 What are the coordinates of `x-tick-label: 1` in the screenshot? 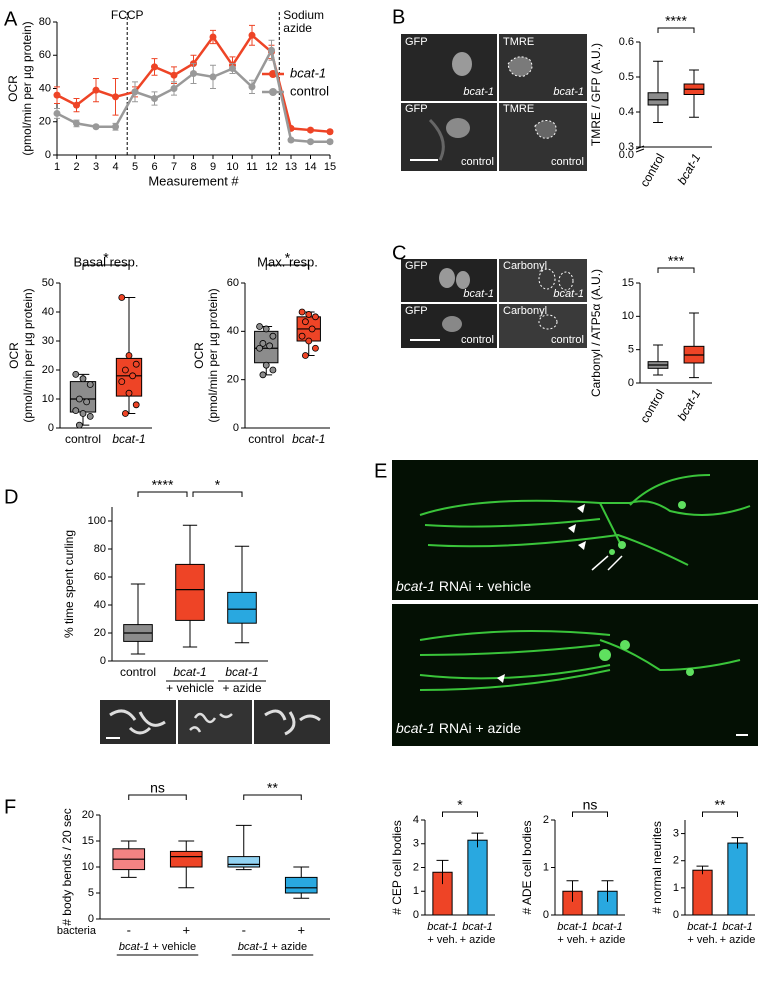 It's located at (57, 167).